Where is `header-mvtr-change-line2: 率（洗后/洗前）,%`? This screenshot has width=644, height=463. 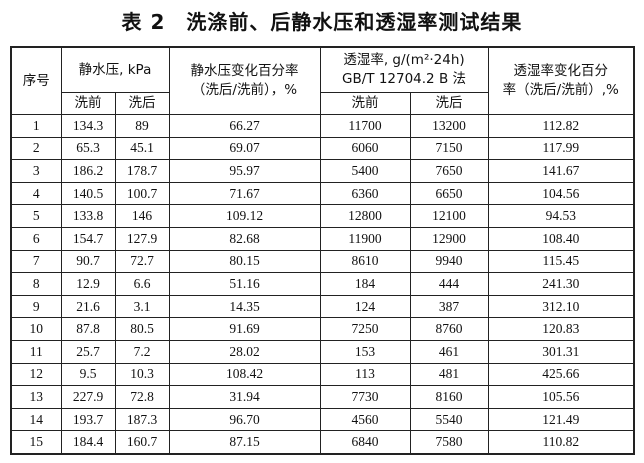
header-mvtr-change-line2: 率（洗后/洗前）,% is located at coordinates (560, 90).